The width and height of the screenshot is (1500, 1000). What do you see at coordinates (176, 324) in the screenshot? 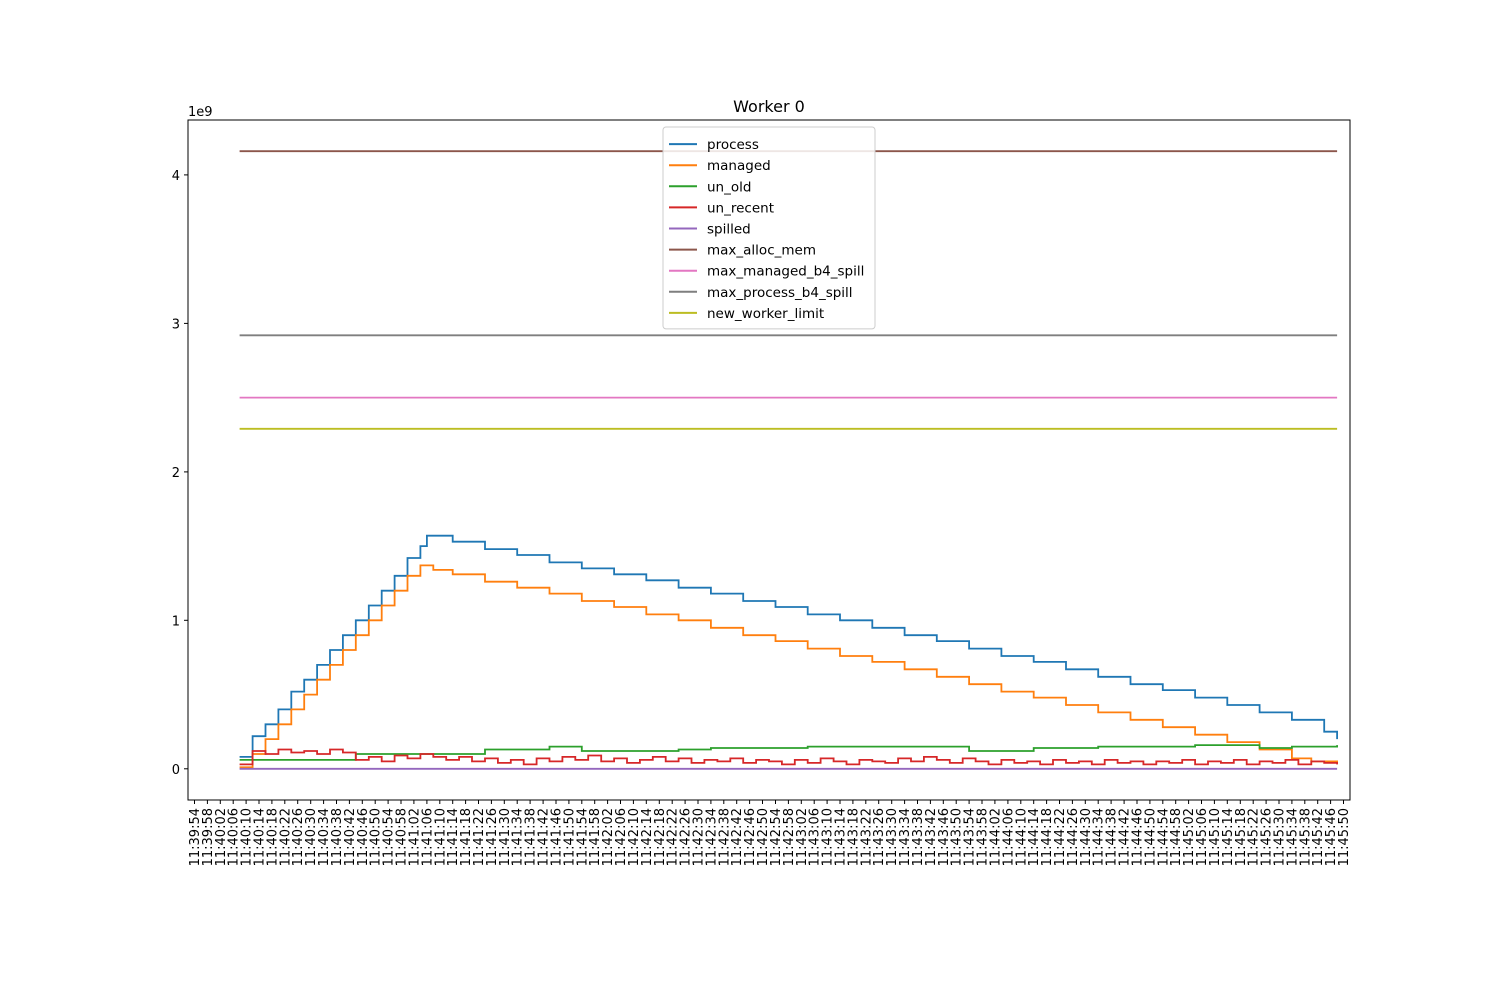
I see `y-tick-label: 3` at bounding box center [176, 324].